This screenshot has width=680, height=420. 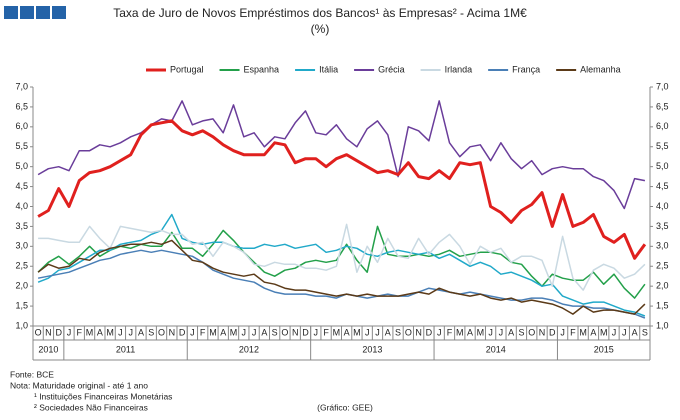 I want to click on y-tick-label: 2,0, so click(x=21, y=286).